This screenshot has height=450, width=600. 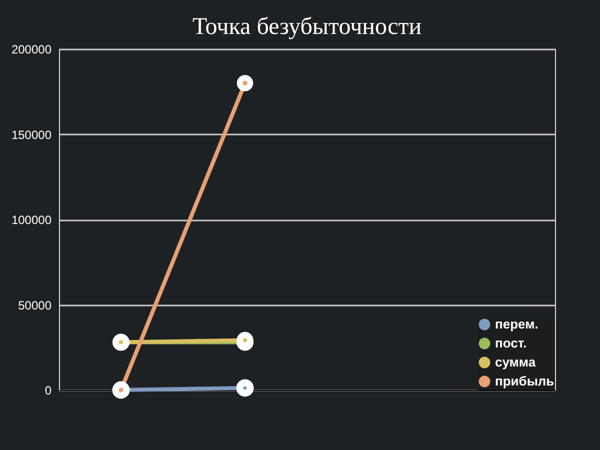 I want to click on legend-label: перем., so click(x=516, y=324).